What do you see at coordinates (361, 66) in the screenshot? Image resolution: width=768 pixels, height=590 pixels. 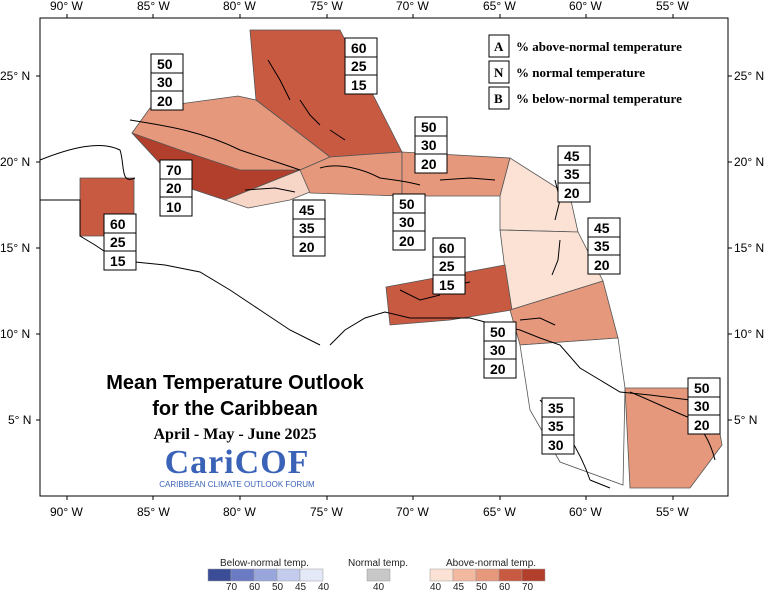 I see `value-box-bahamas: 60 25 15` at bounding box center [361, 66].